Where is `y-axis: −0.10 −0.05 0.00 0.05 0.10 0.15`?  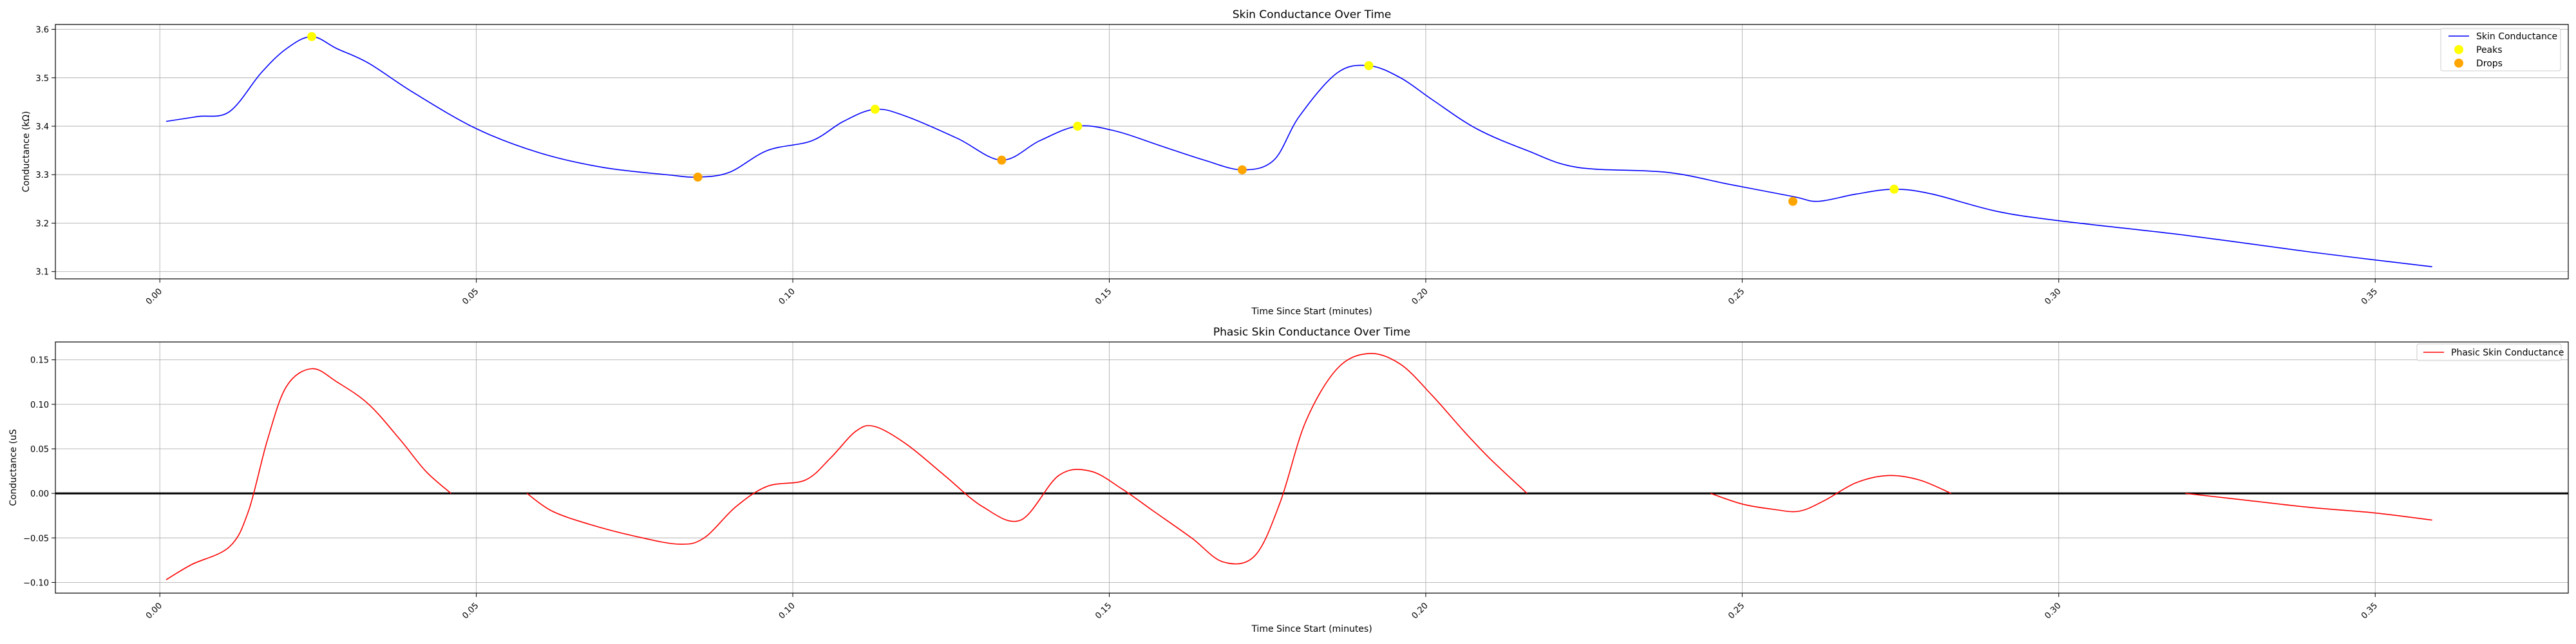 y-axis: −0.10 −0.05 0.00 0.05 0.10 0.15 is located at coordinates (39, 472).